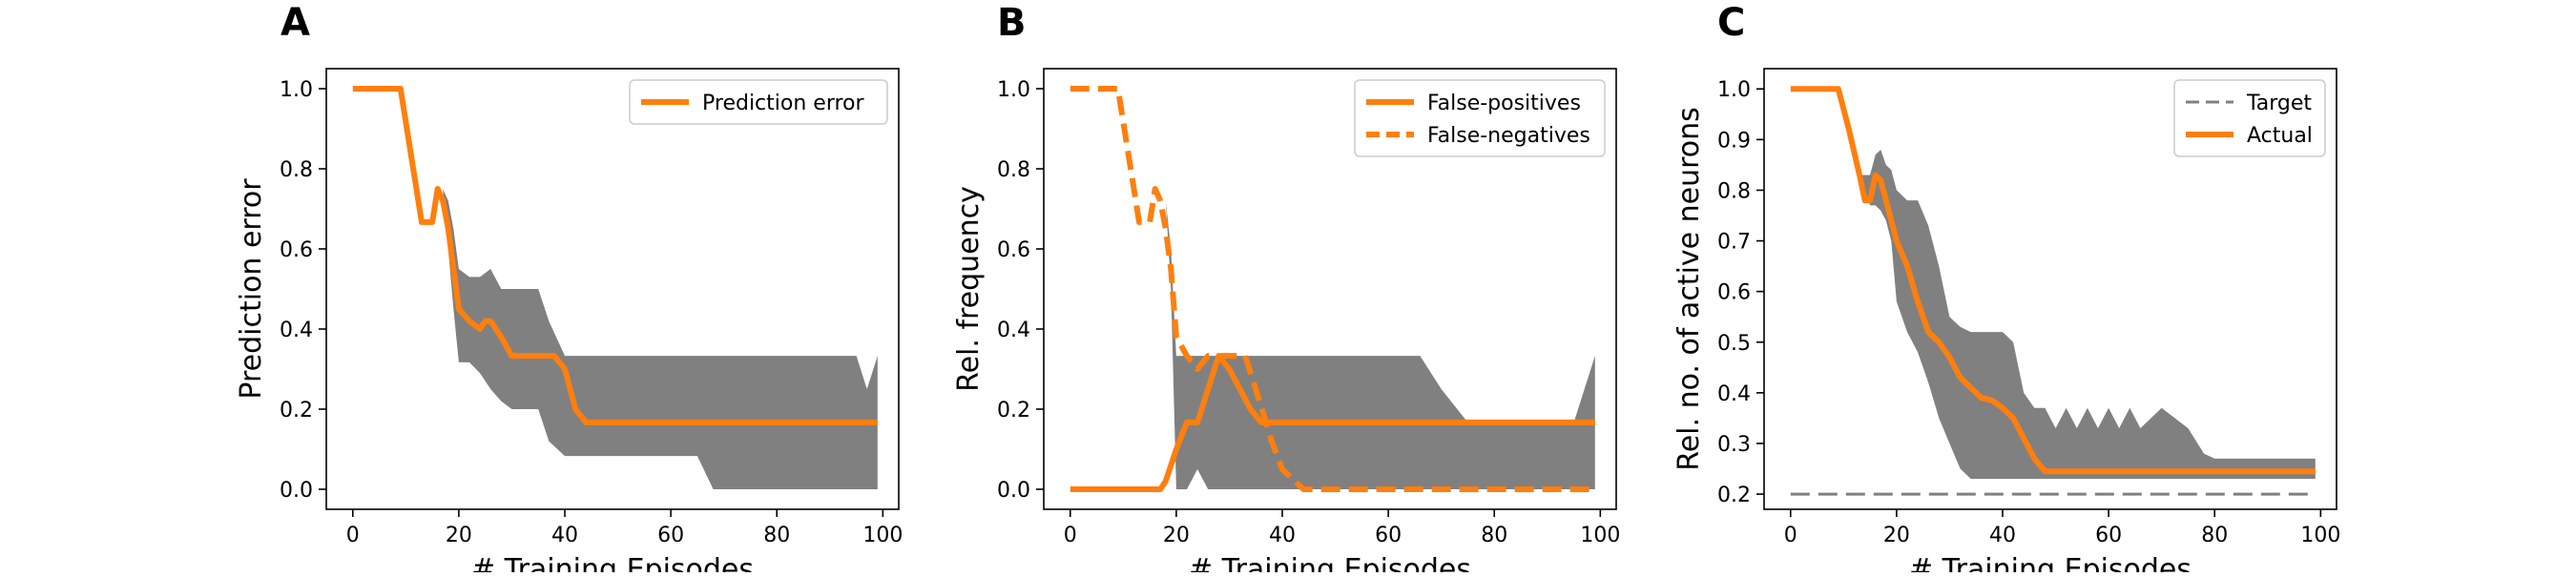 This screenshot has width=2576, height=577. Describe the element at coordinates (2249, 118) in the screenshot. I see `panel-c-legend: Target Actual` at that location.